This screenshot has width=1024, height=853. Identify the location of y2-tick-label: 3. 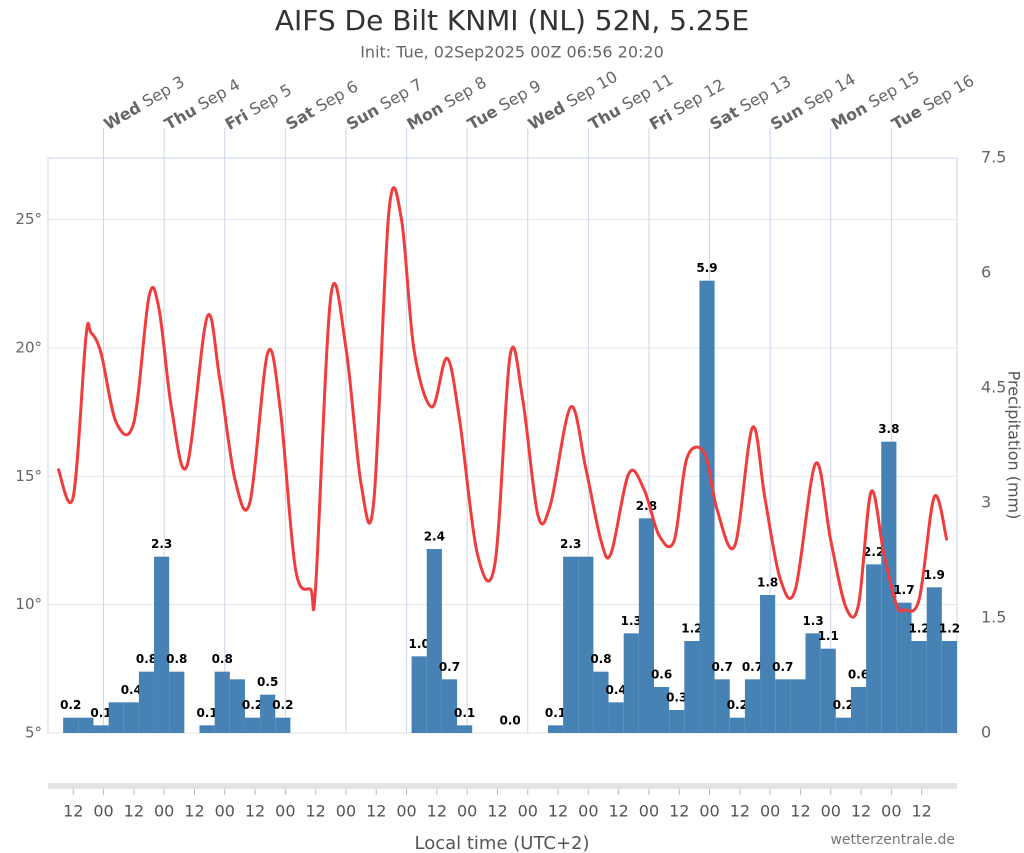
(986, 502).